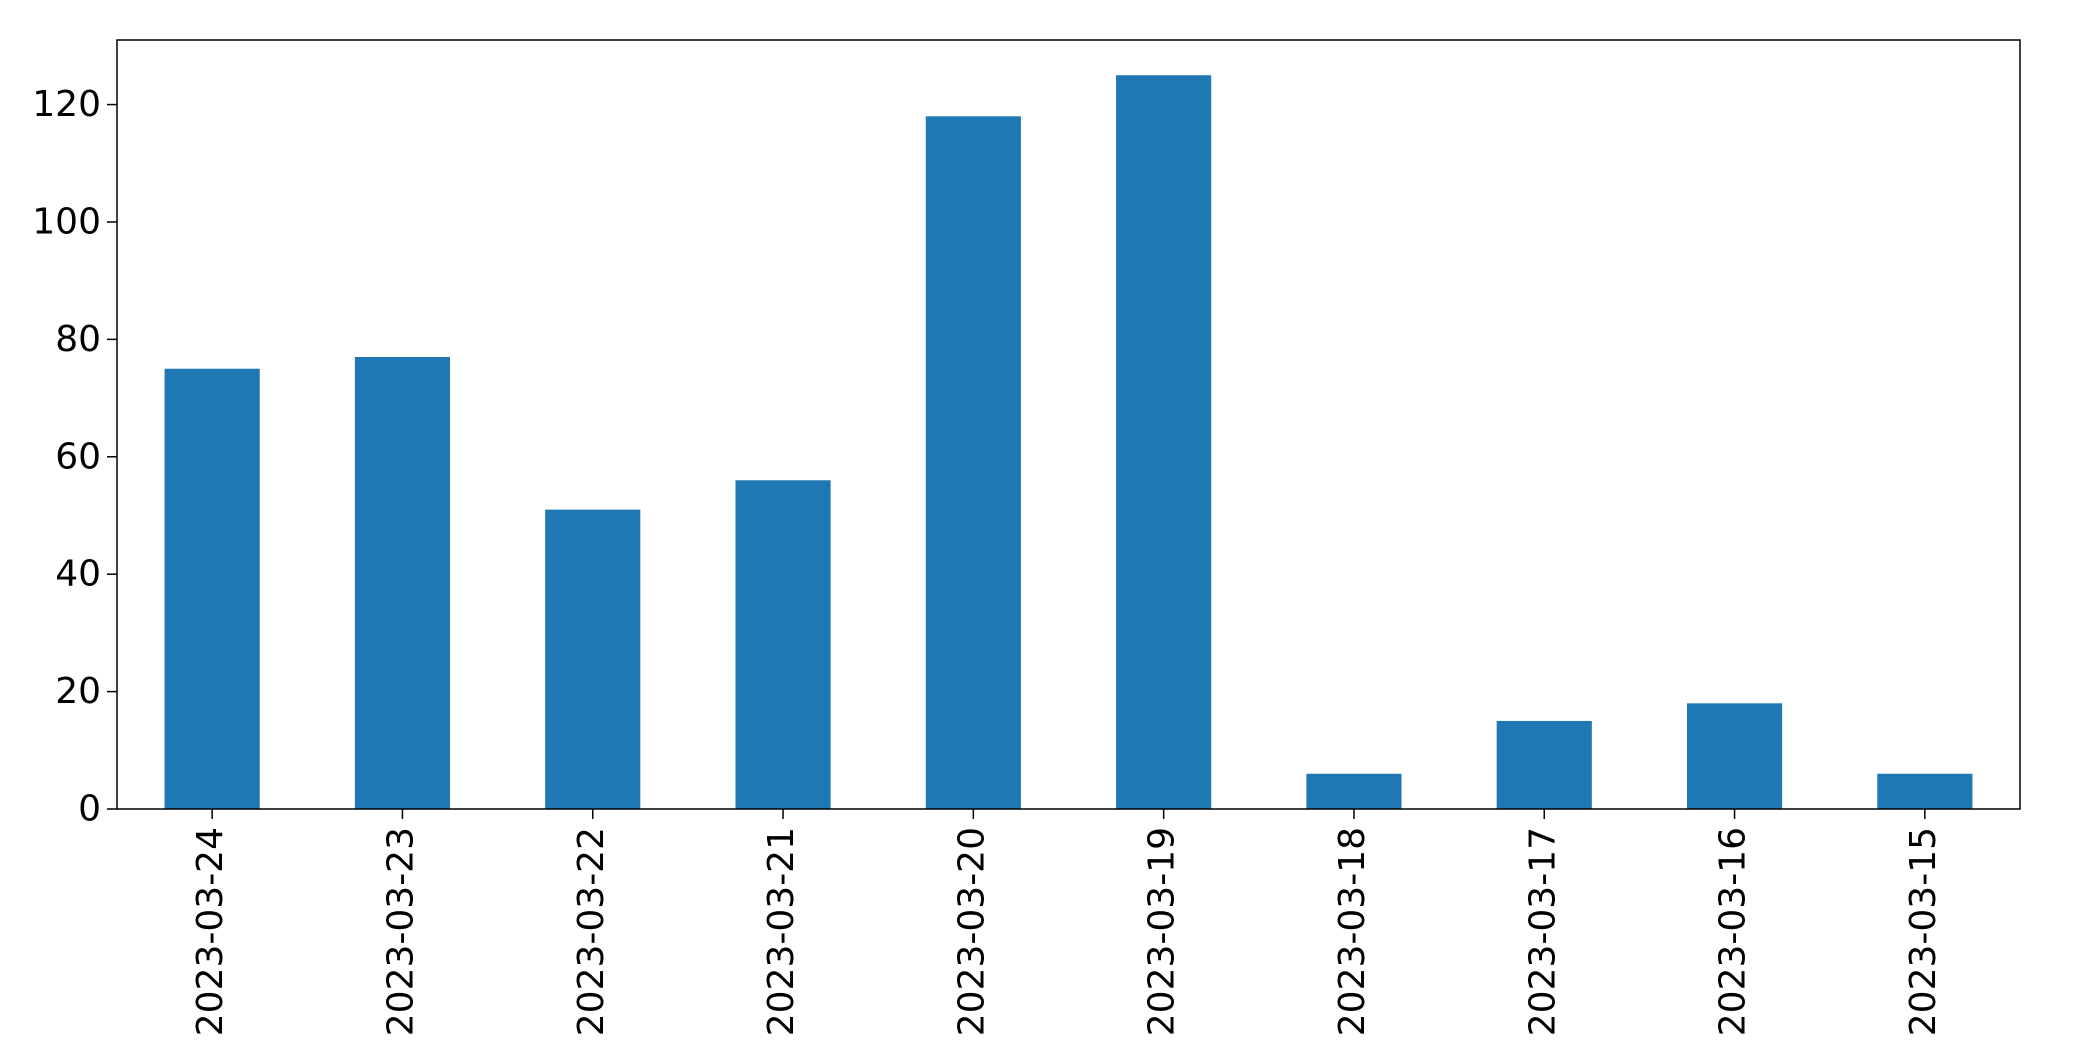 The image size is (2093, 1061). What do you see at coordinates (1542, 931) in the screenshot?
I see `x-tick-label: 2023-03-17` at bounding box center [1542, 931].